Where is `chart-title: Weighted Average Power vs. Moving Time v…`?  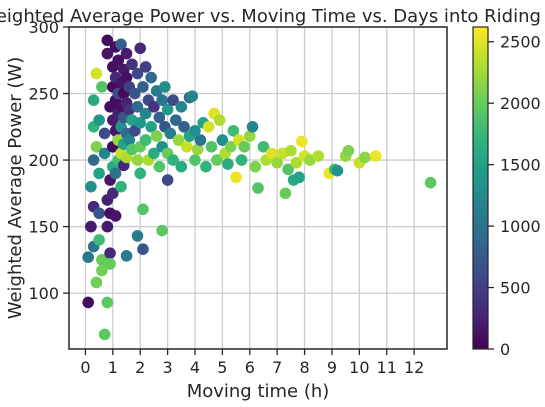
chart-title: Weighted Average Power vs. Moving Time v… is located at coordinates (270, 16).